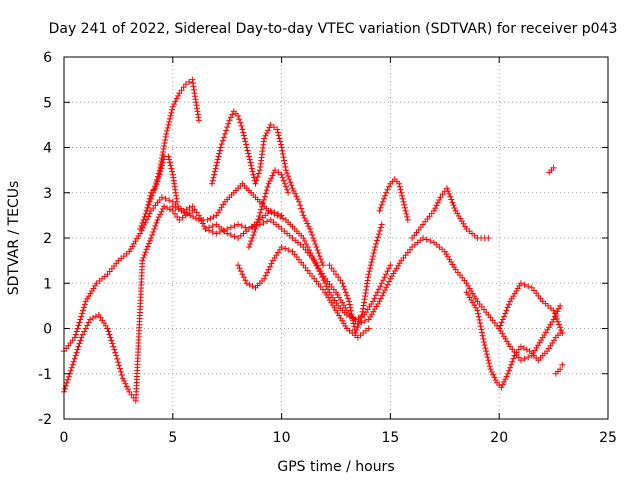 The width and height of the screenshot is (640, 480). What do you see at coordinates (47, 194) in the screenshot?
I see `y-tick-label: 3` at bounding box center [47, 194].